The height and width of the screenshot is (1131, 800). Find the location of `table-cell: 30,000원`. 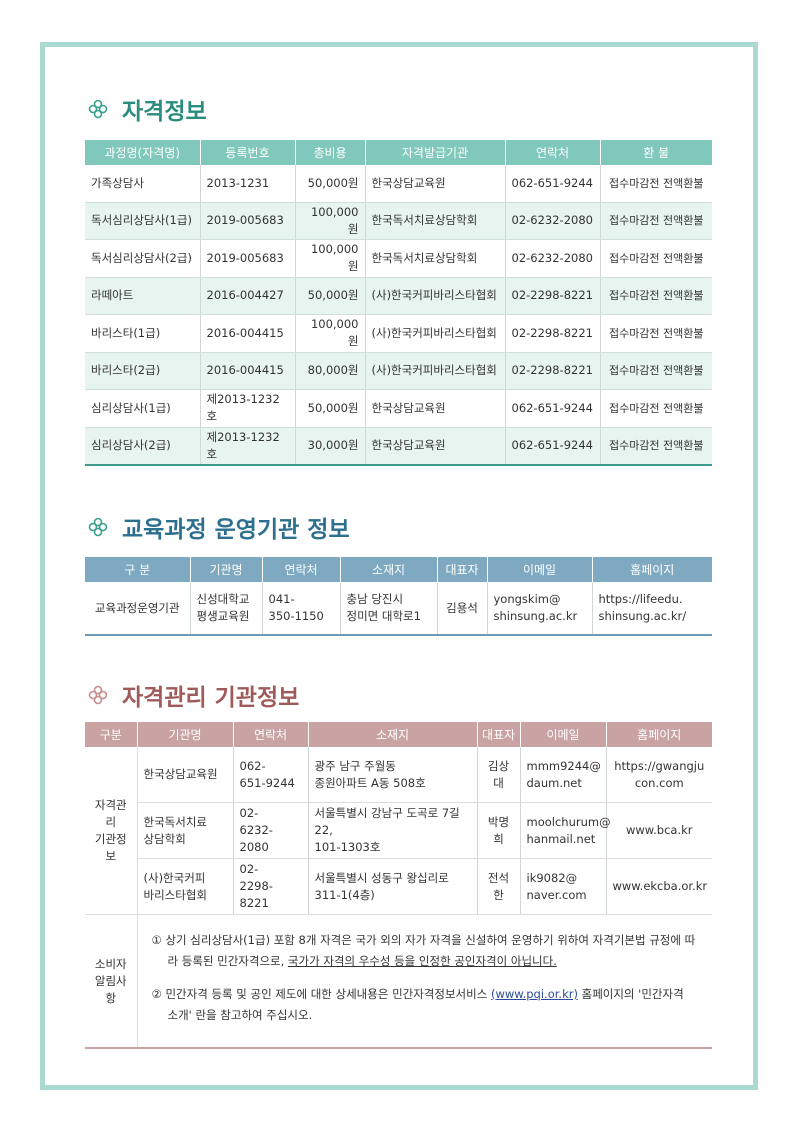

table-cell: 30,000원 is located at coordinates (329, 446).